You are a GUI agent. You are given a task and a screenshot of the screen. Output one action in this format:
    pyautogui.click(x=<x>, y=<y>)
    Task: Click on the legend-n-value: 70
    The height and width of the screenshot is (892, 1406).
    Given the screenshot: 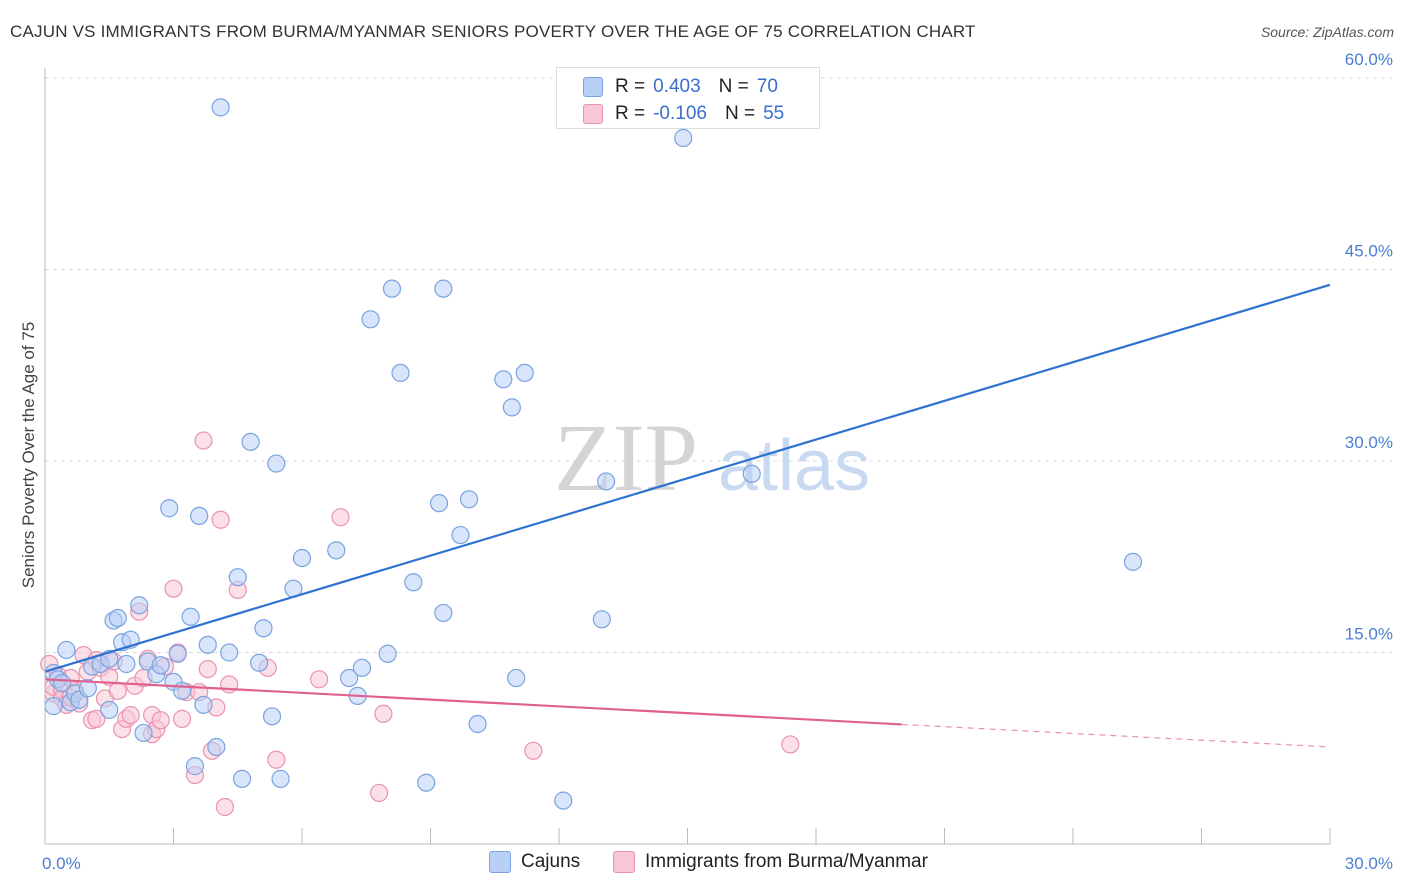 What is the action you would take?
    pyautogui.click(x=767, y=86)
    